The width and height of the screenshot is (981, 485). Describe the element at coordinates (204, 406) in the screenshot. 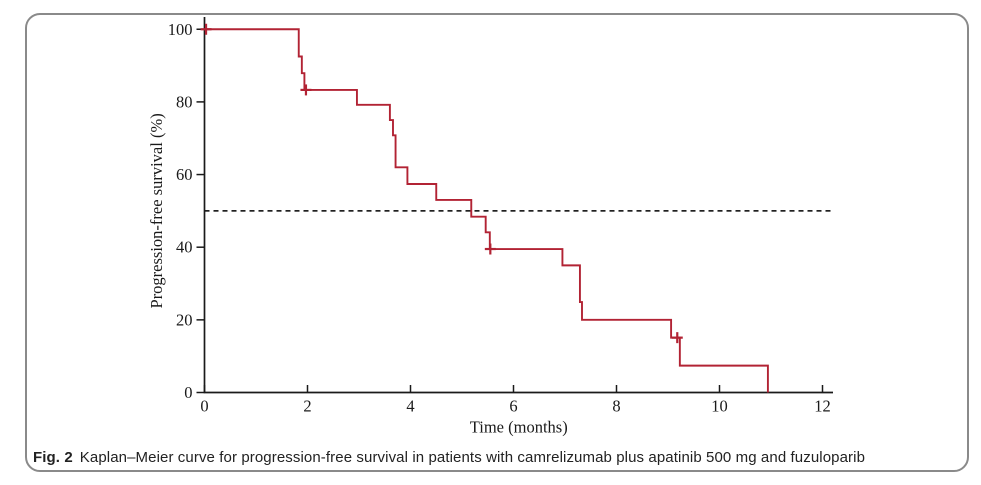

I see `x-tick-label: 0` at that location.